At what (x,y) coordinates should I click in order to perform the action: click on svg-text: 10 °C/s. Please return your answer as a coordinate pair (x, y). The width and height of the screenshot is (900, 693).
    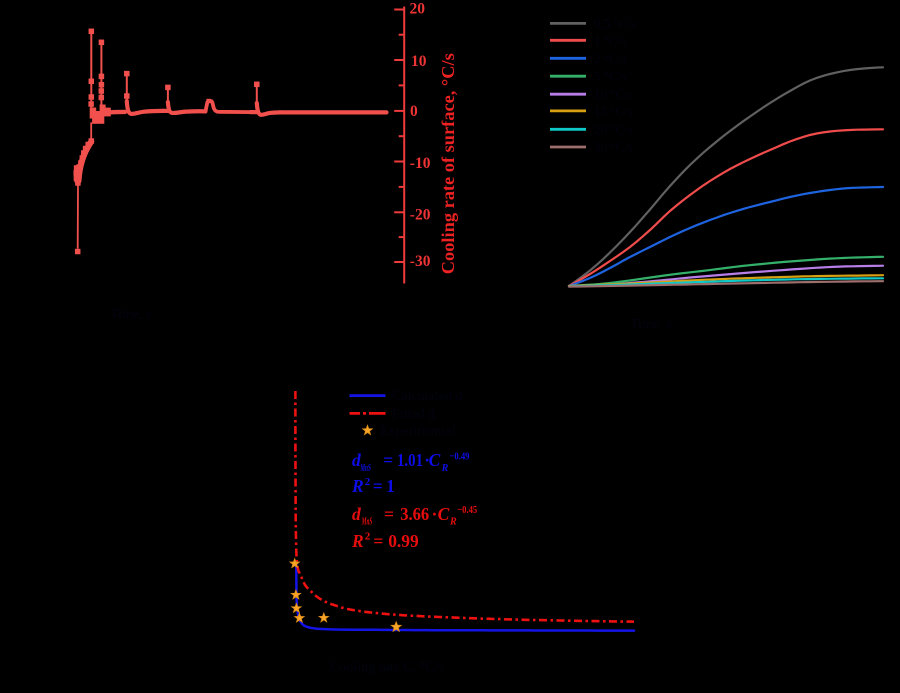
    Looking at the image, I should click on (613, 94).